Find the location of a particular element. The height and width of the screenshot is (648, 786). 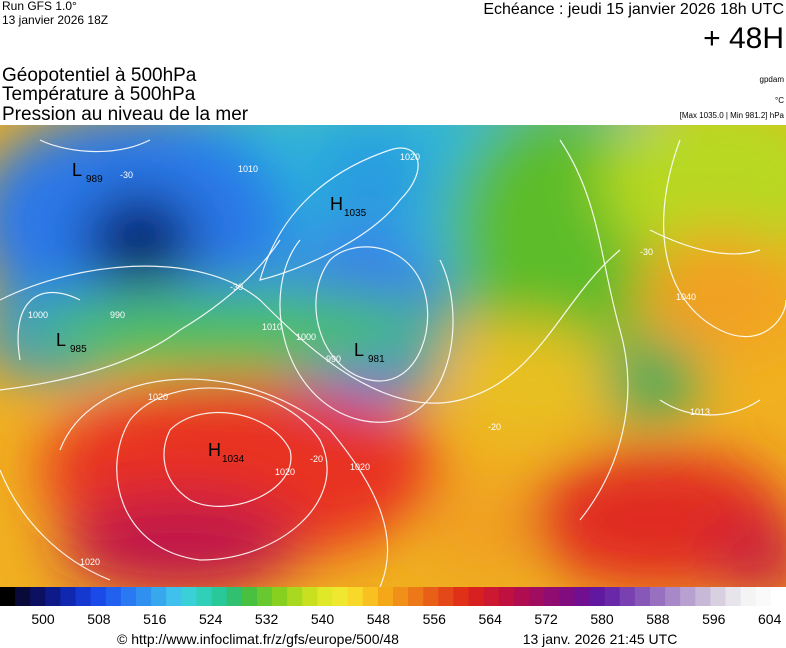

isobar-label: 1013 is located at coordinates (700, 412).